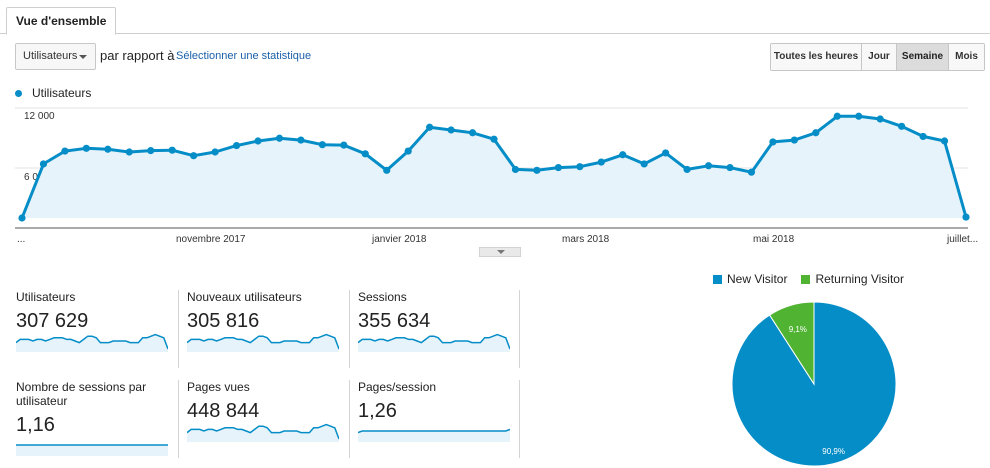 This screenshot has height=468, width=990. Describe the element at coordinates (18, 93) in the screenshot. I see `legend-dot-icon` at that location.